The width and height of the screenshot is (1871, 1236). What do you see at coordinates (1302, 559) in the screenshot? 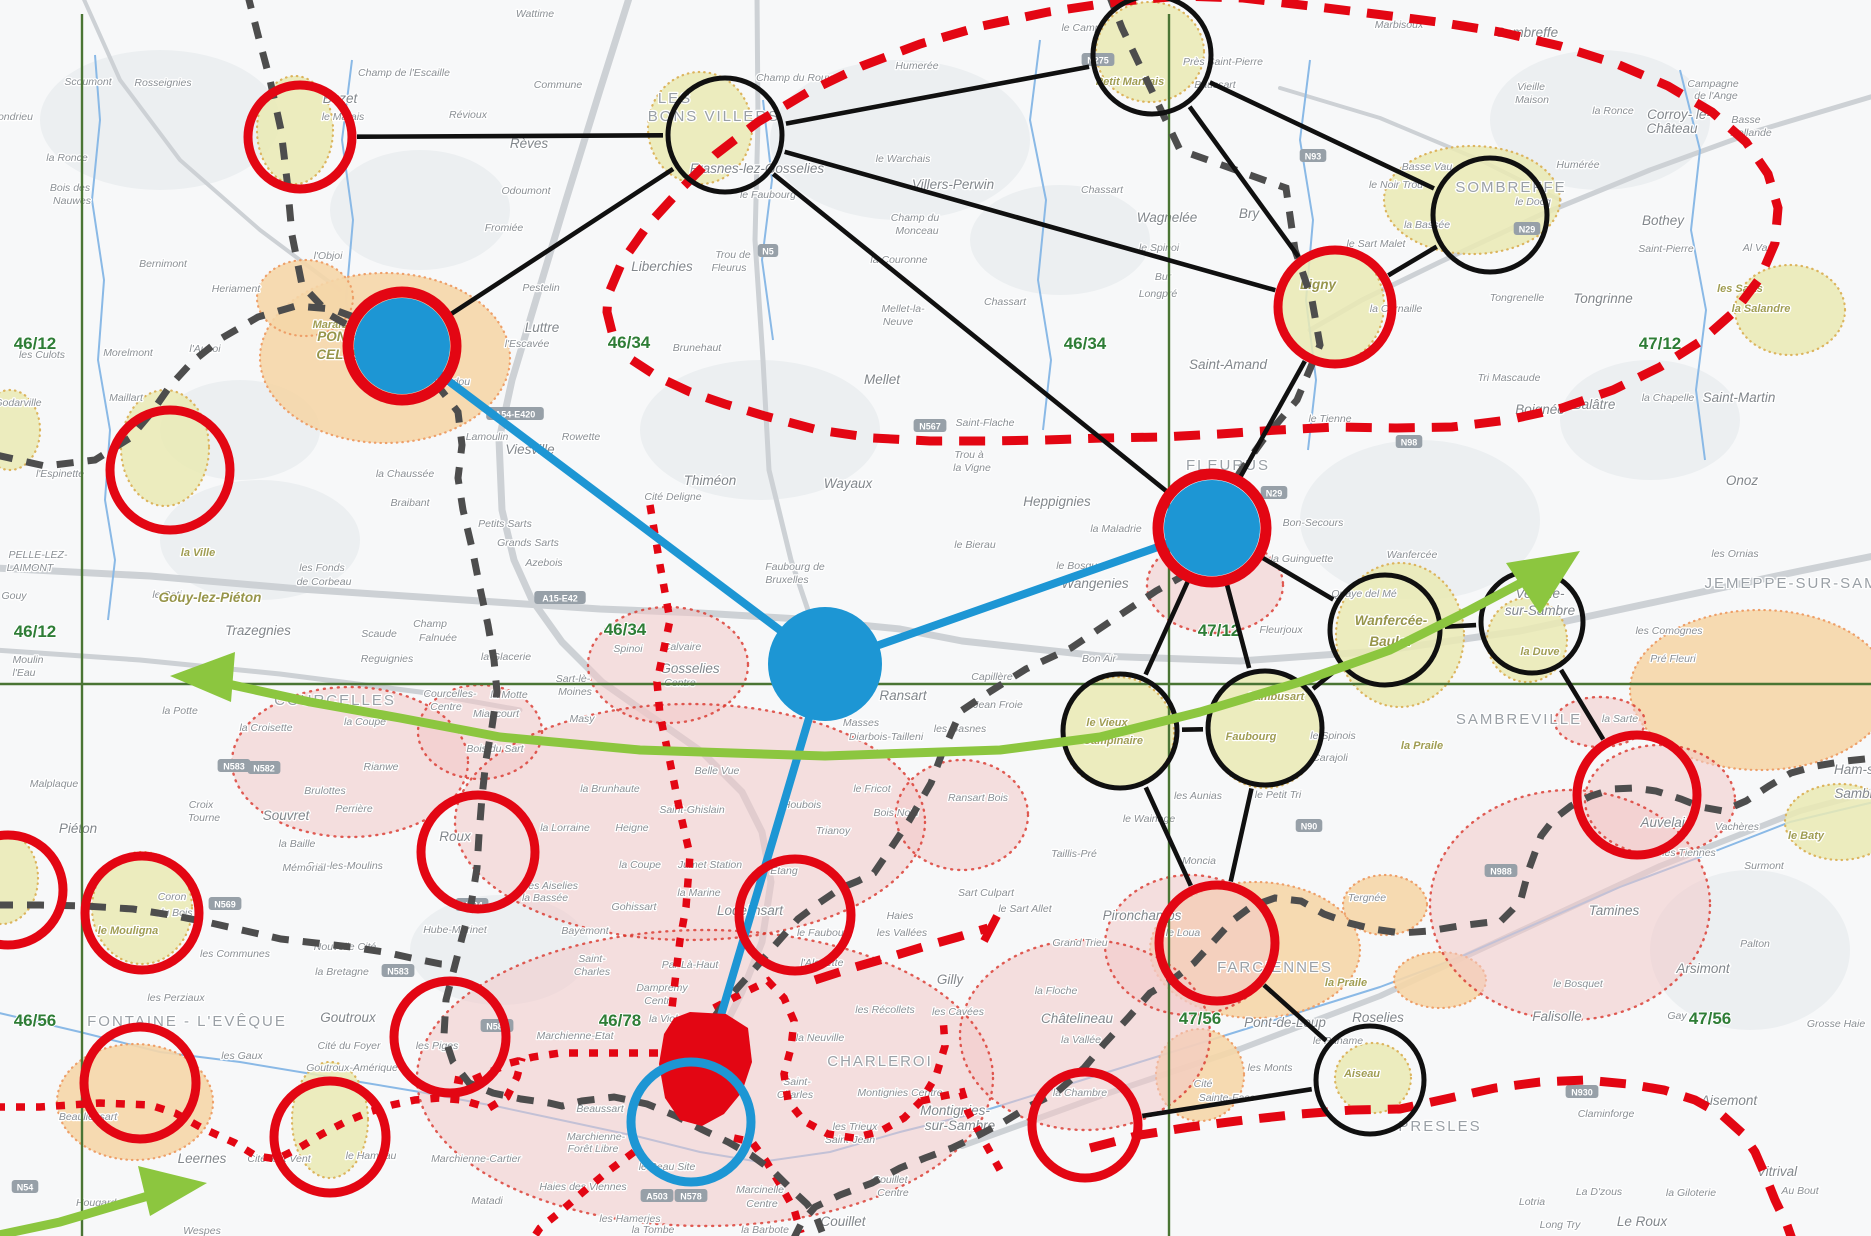
I see `map-label: la Guinguette` at bounding box center [1302, 559].